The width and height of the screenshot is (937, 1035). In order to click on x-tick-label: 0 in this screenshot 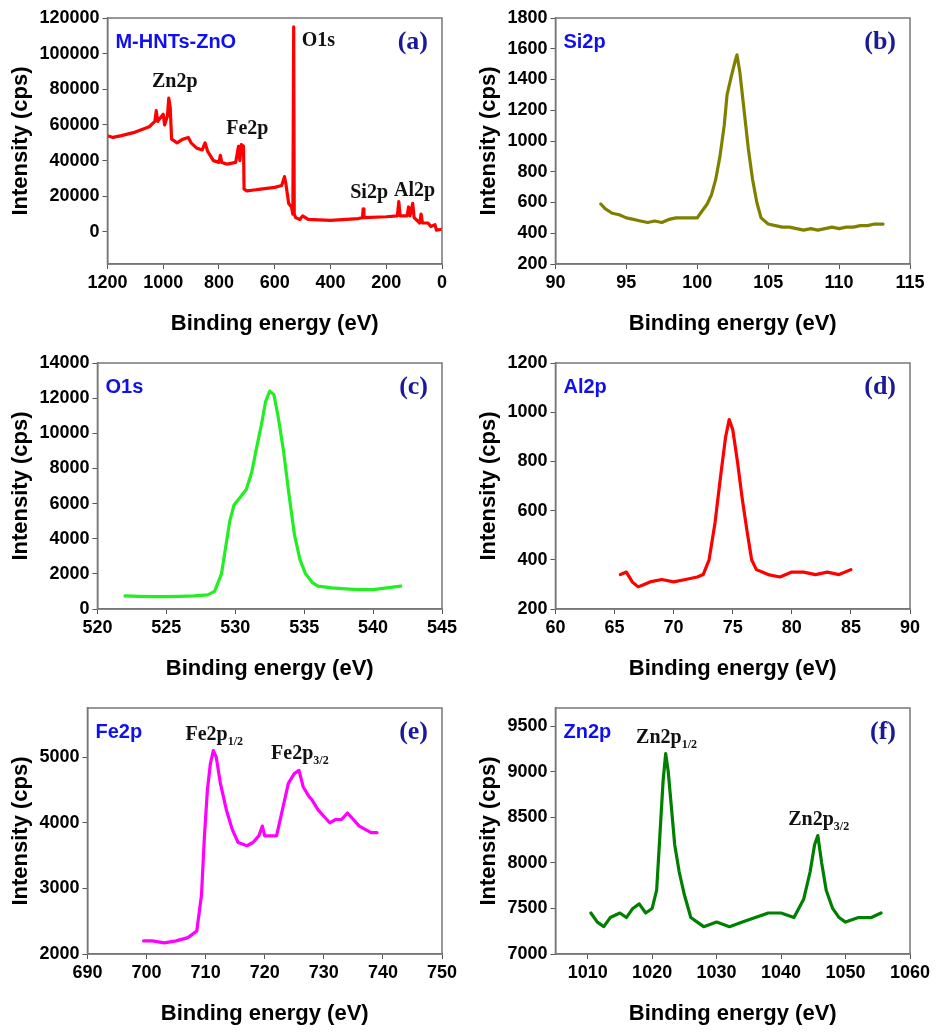, I will do `click(442, 281)`.